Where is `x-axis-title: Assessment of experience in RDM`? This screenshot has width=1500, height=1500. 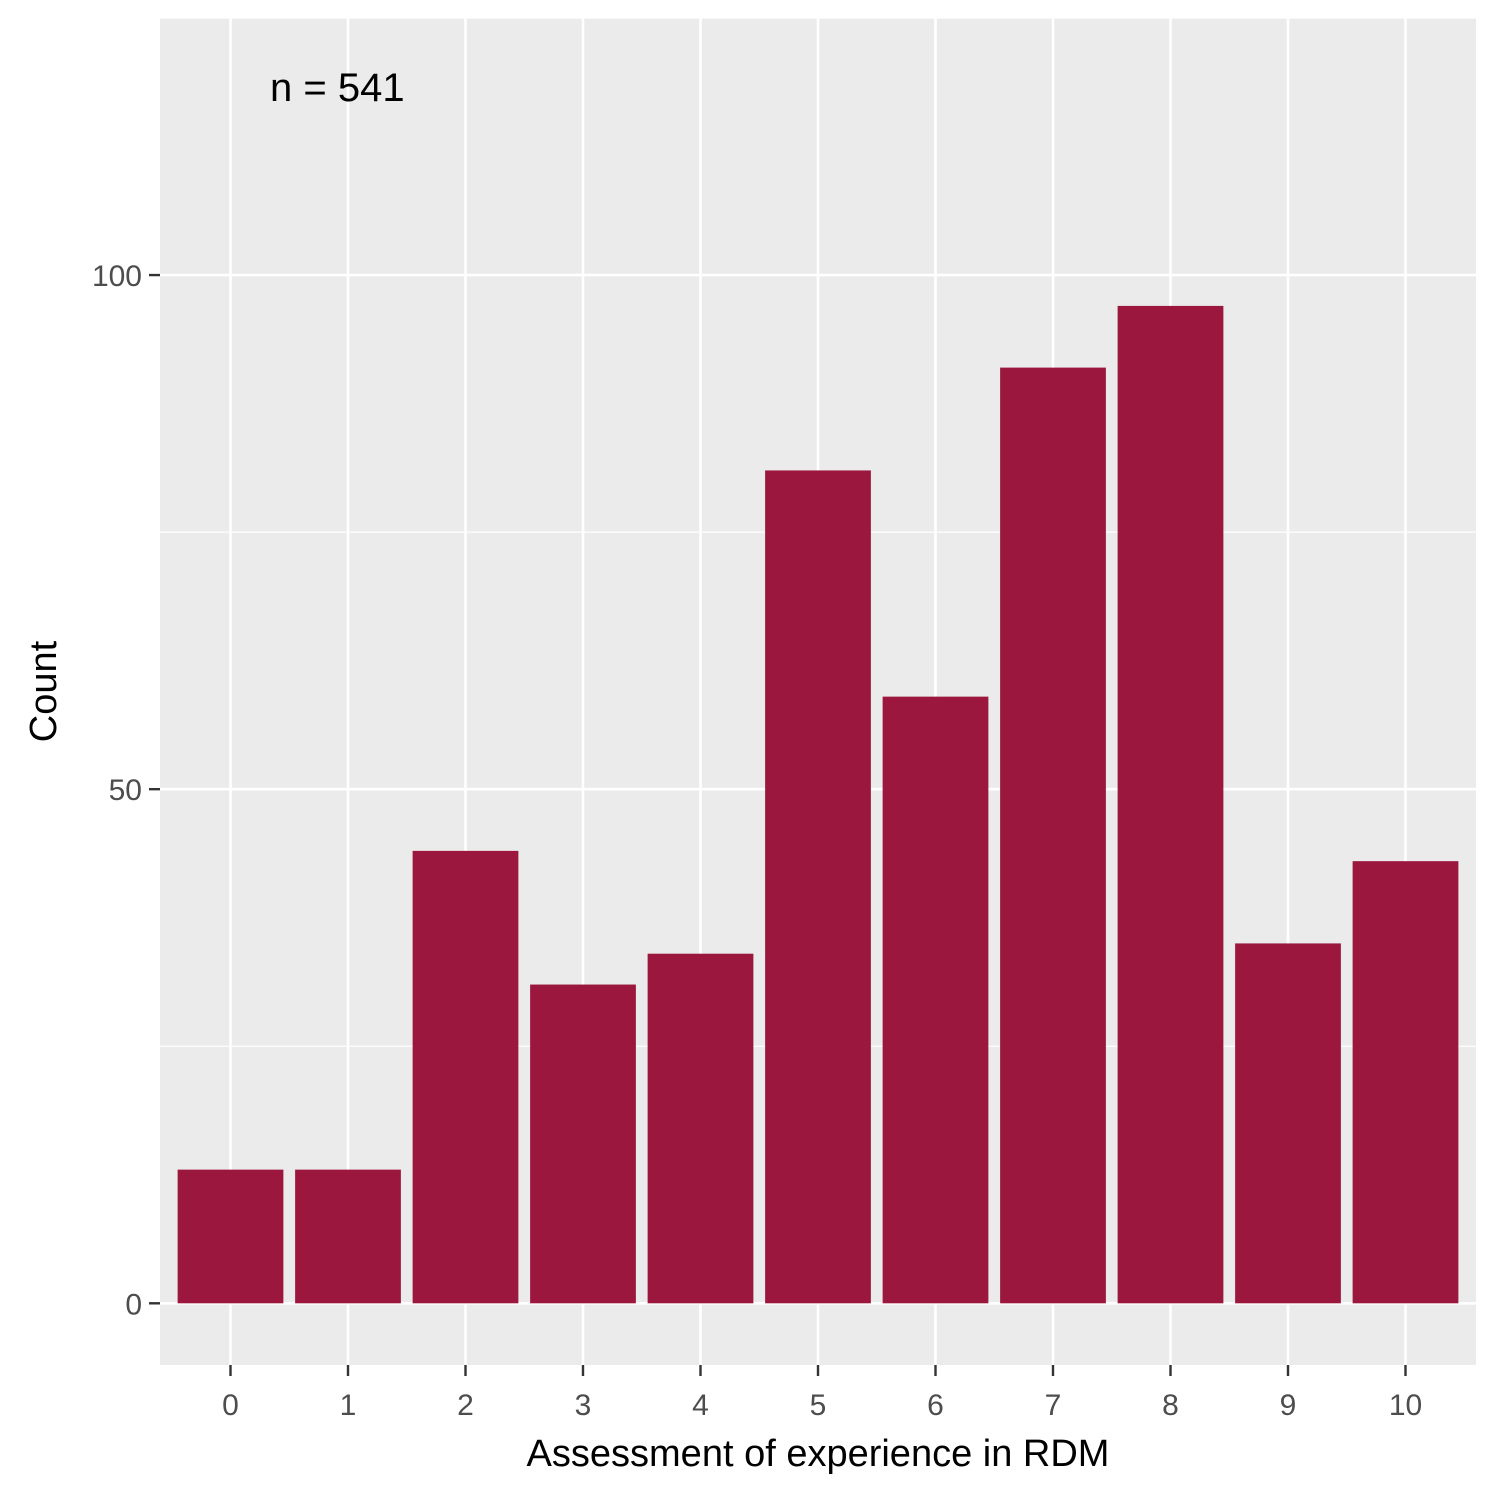
x-axis-title: Assessment of experience in RDM is located at coordinates (818, 1454).